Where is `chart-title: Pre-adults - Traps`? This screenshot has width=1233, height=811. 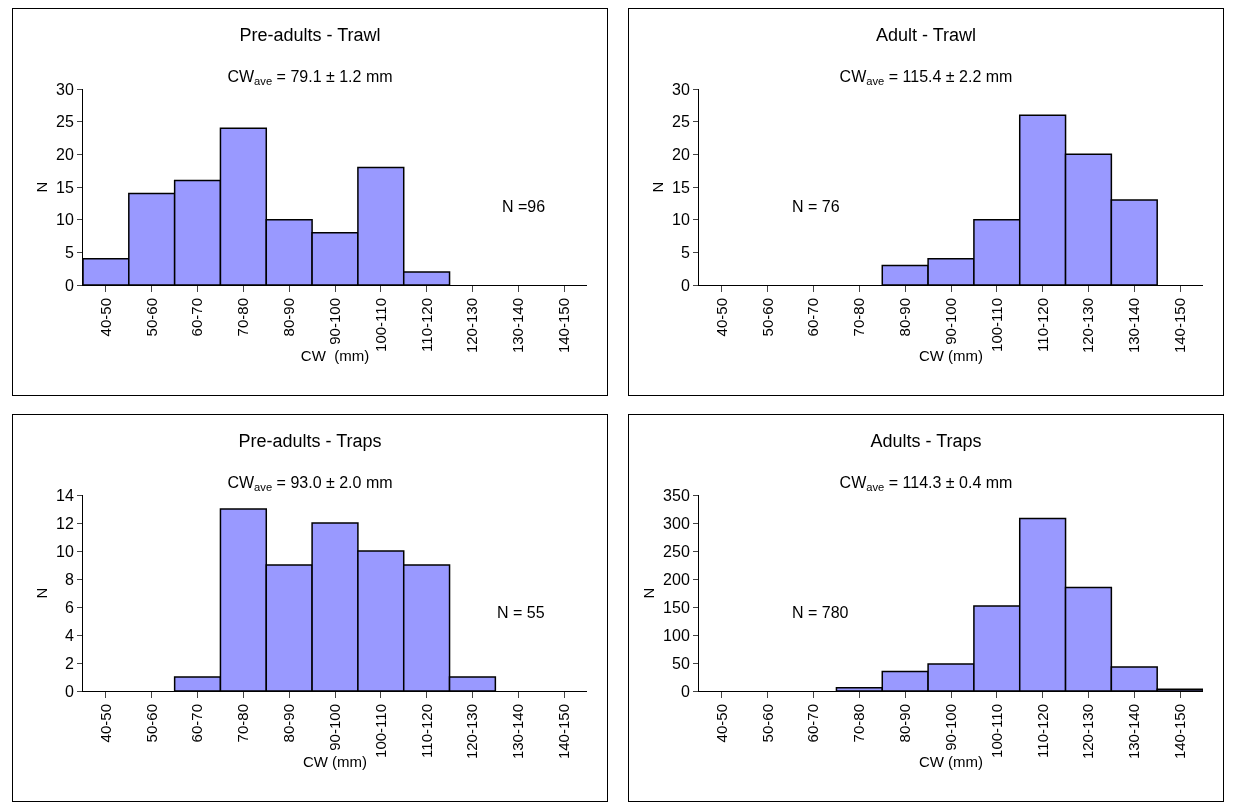
chart-title: Pre-adults - Traps is located at coordinates (310, 440).